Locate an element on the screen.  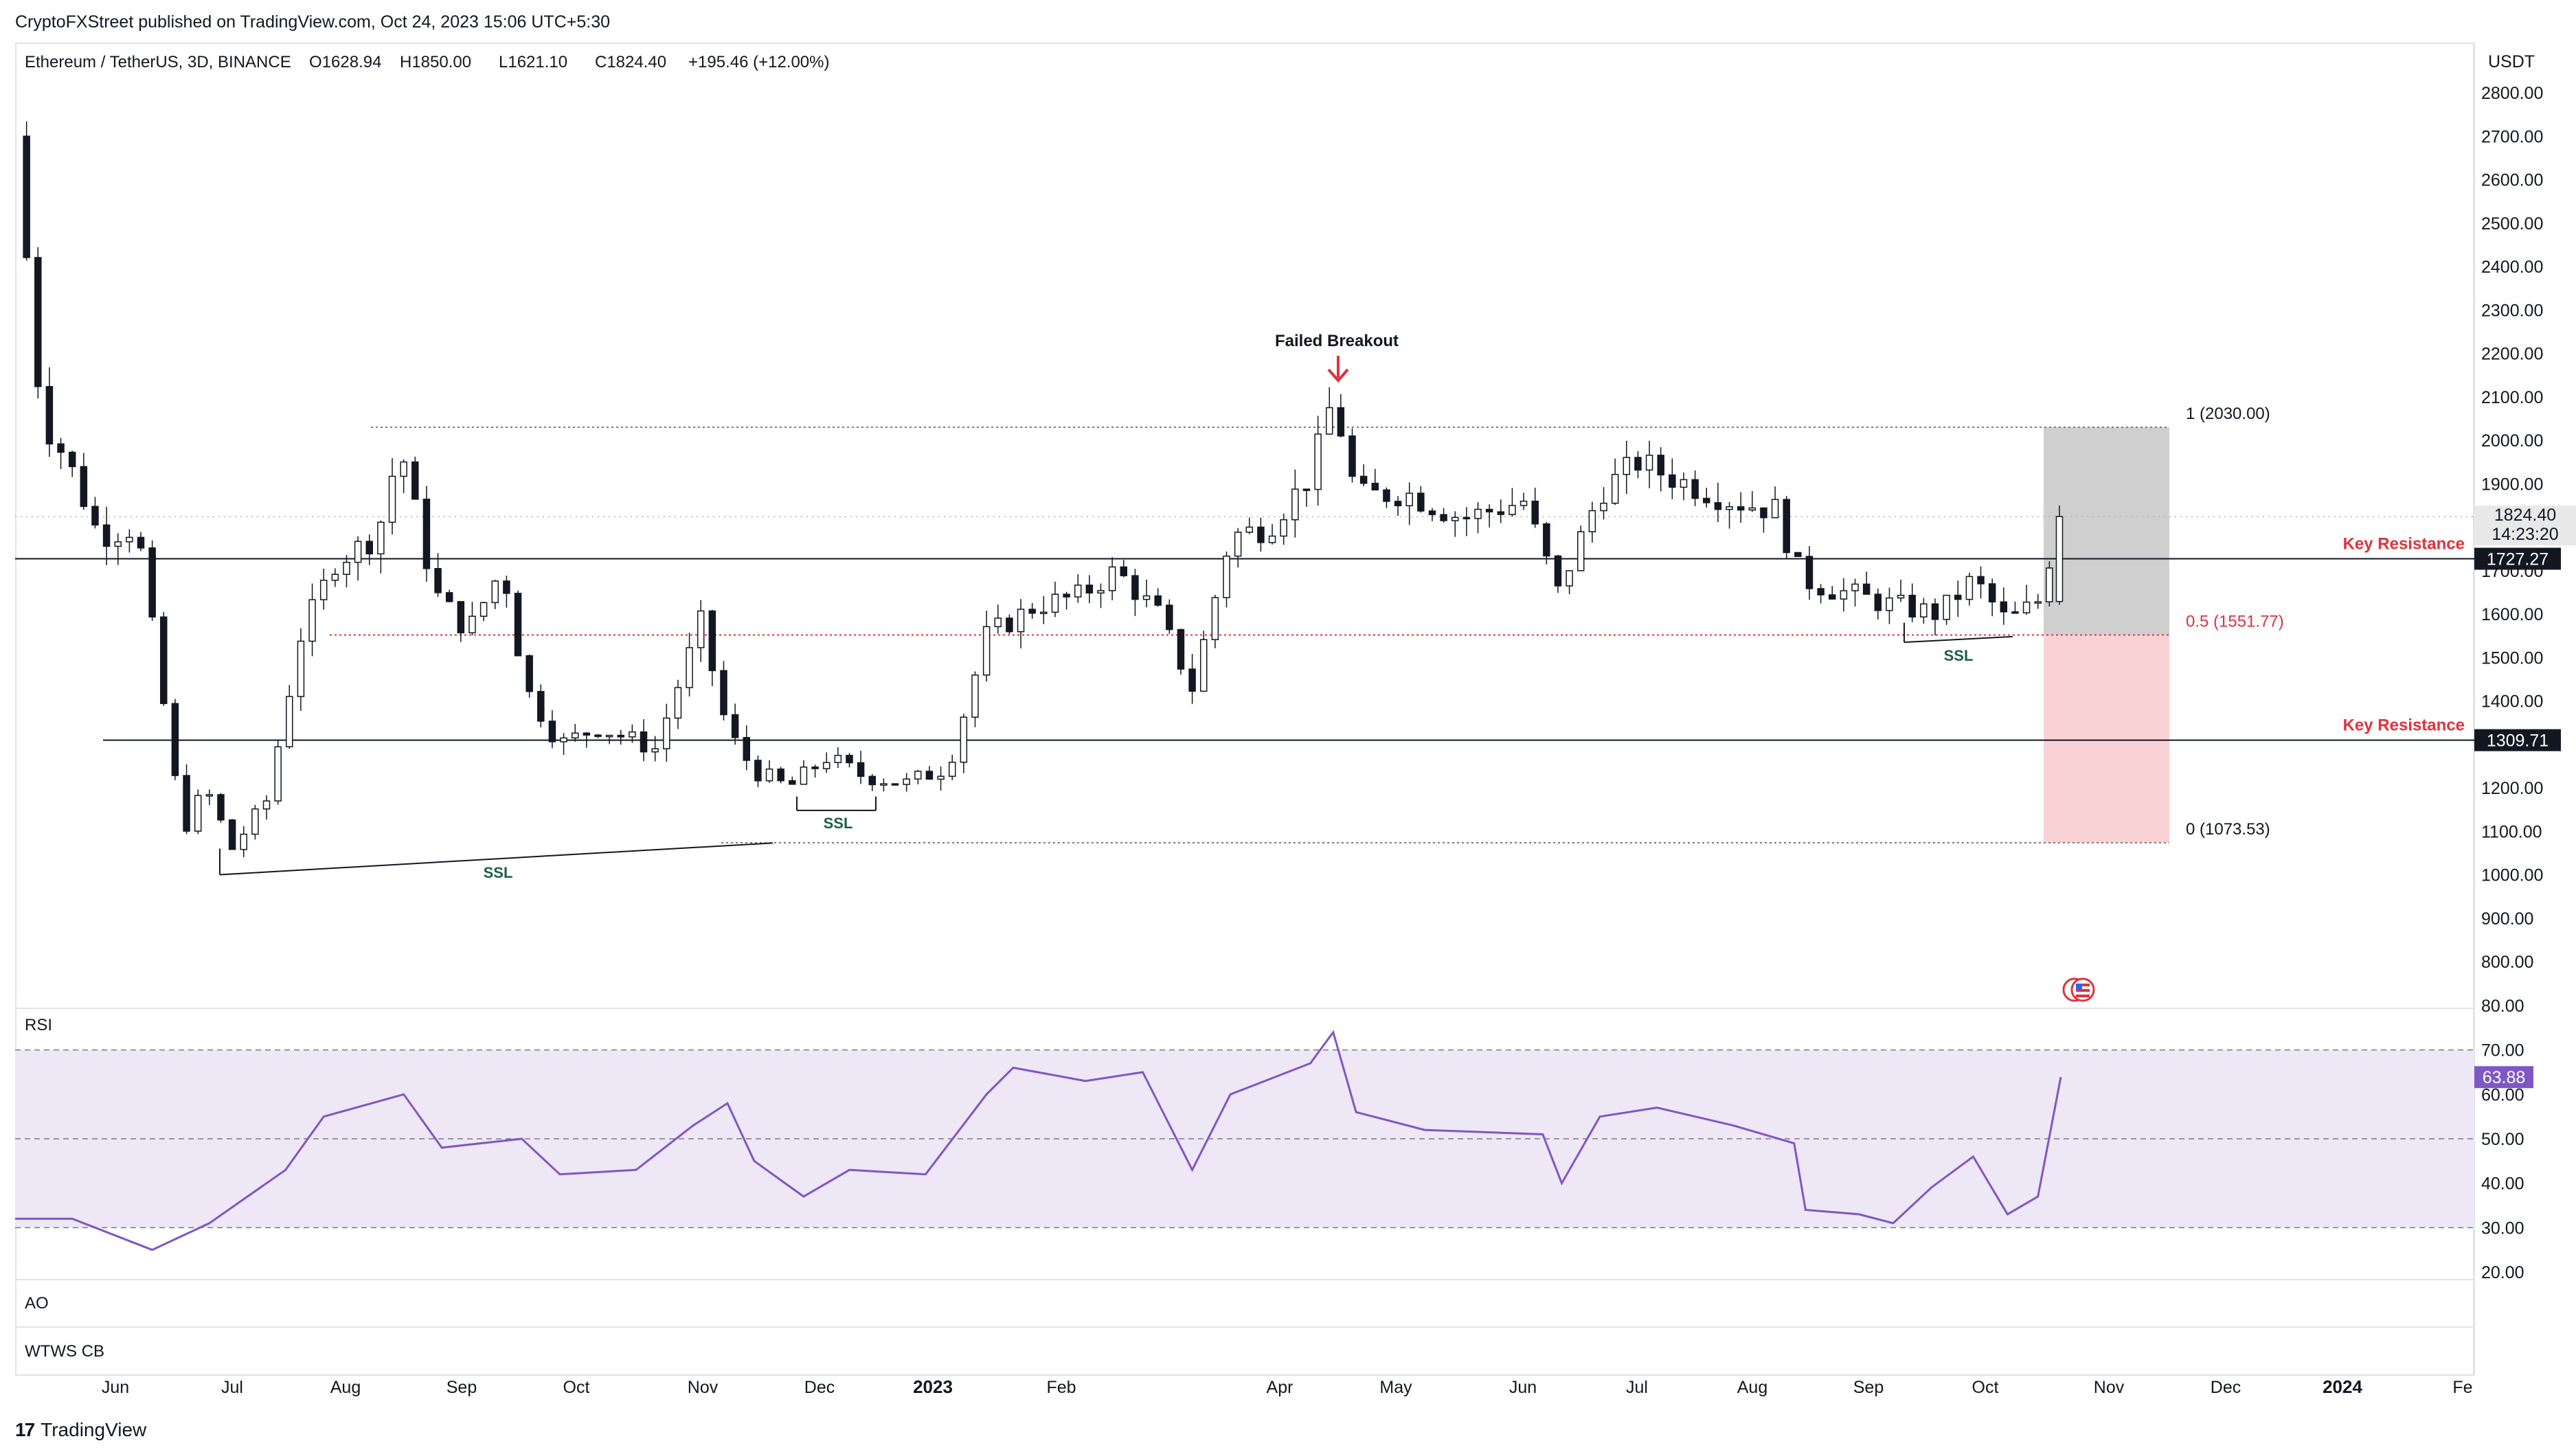
price-tick: 2100.00 is located at coordinates (2512, 397).